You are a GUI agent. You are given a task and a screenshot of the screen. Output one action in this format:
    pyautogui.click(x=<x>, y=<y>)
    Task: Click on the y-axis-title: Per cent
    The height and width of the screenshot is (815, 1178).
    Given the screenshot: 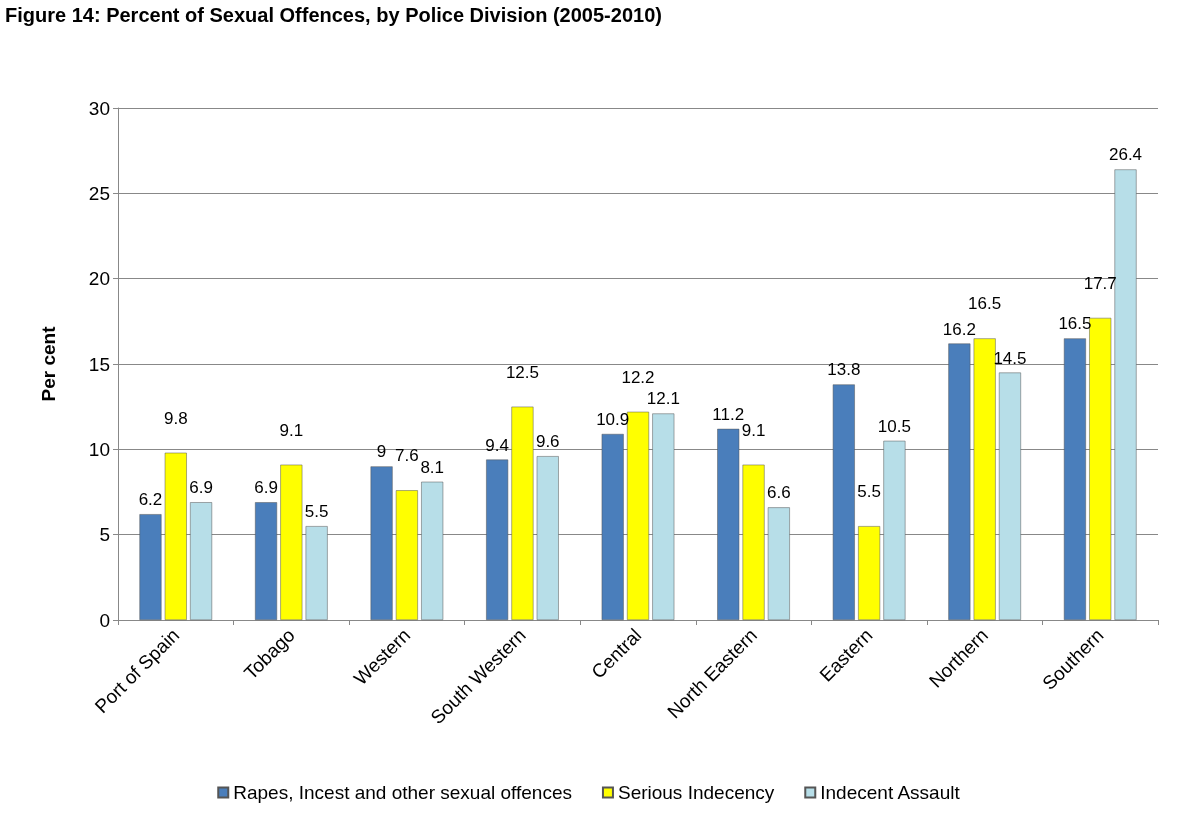 What is the action you would take?
    pyautogui.click(x=48, y=363)
    